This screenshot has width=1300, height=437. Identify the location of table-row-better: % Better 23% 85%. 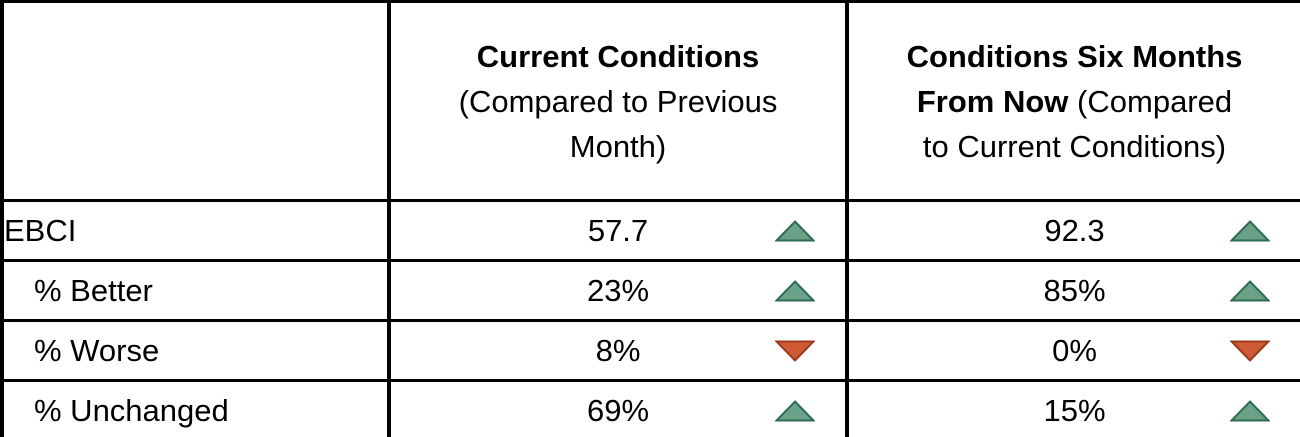
(650, 290).